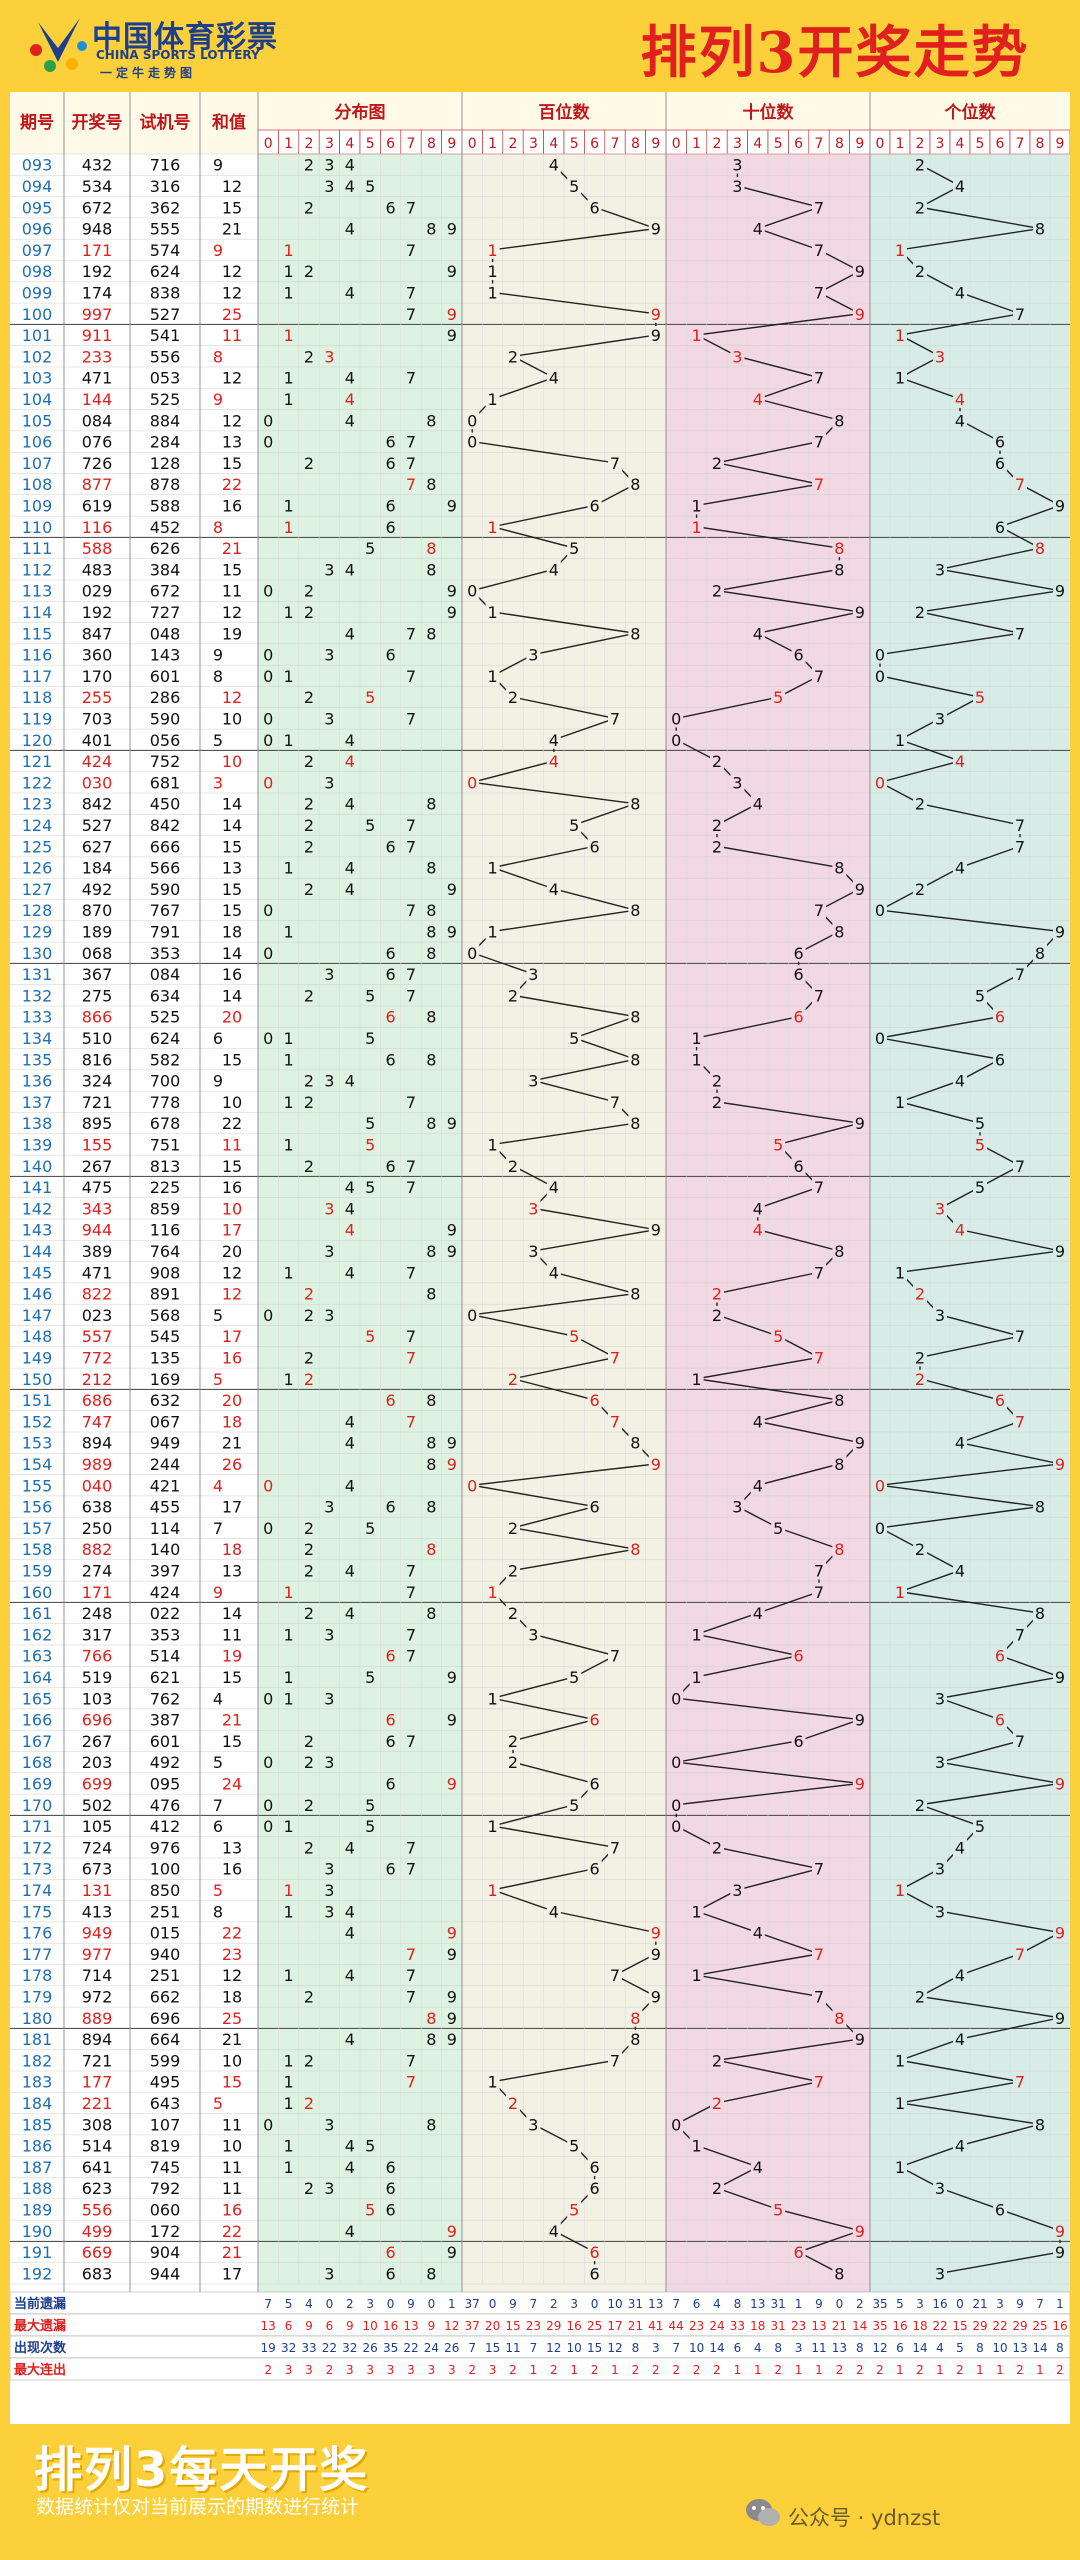  Describe the element at coordinates (232, 463) in the screenshot. I see `sum-cell: 15` at that location.